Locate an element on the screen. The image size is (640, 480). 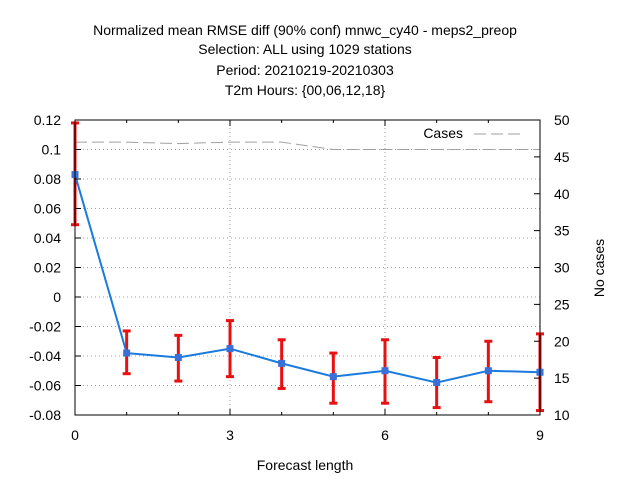
y2-tick-label: 50 is located at coordinates (562, 120).